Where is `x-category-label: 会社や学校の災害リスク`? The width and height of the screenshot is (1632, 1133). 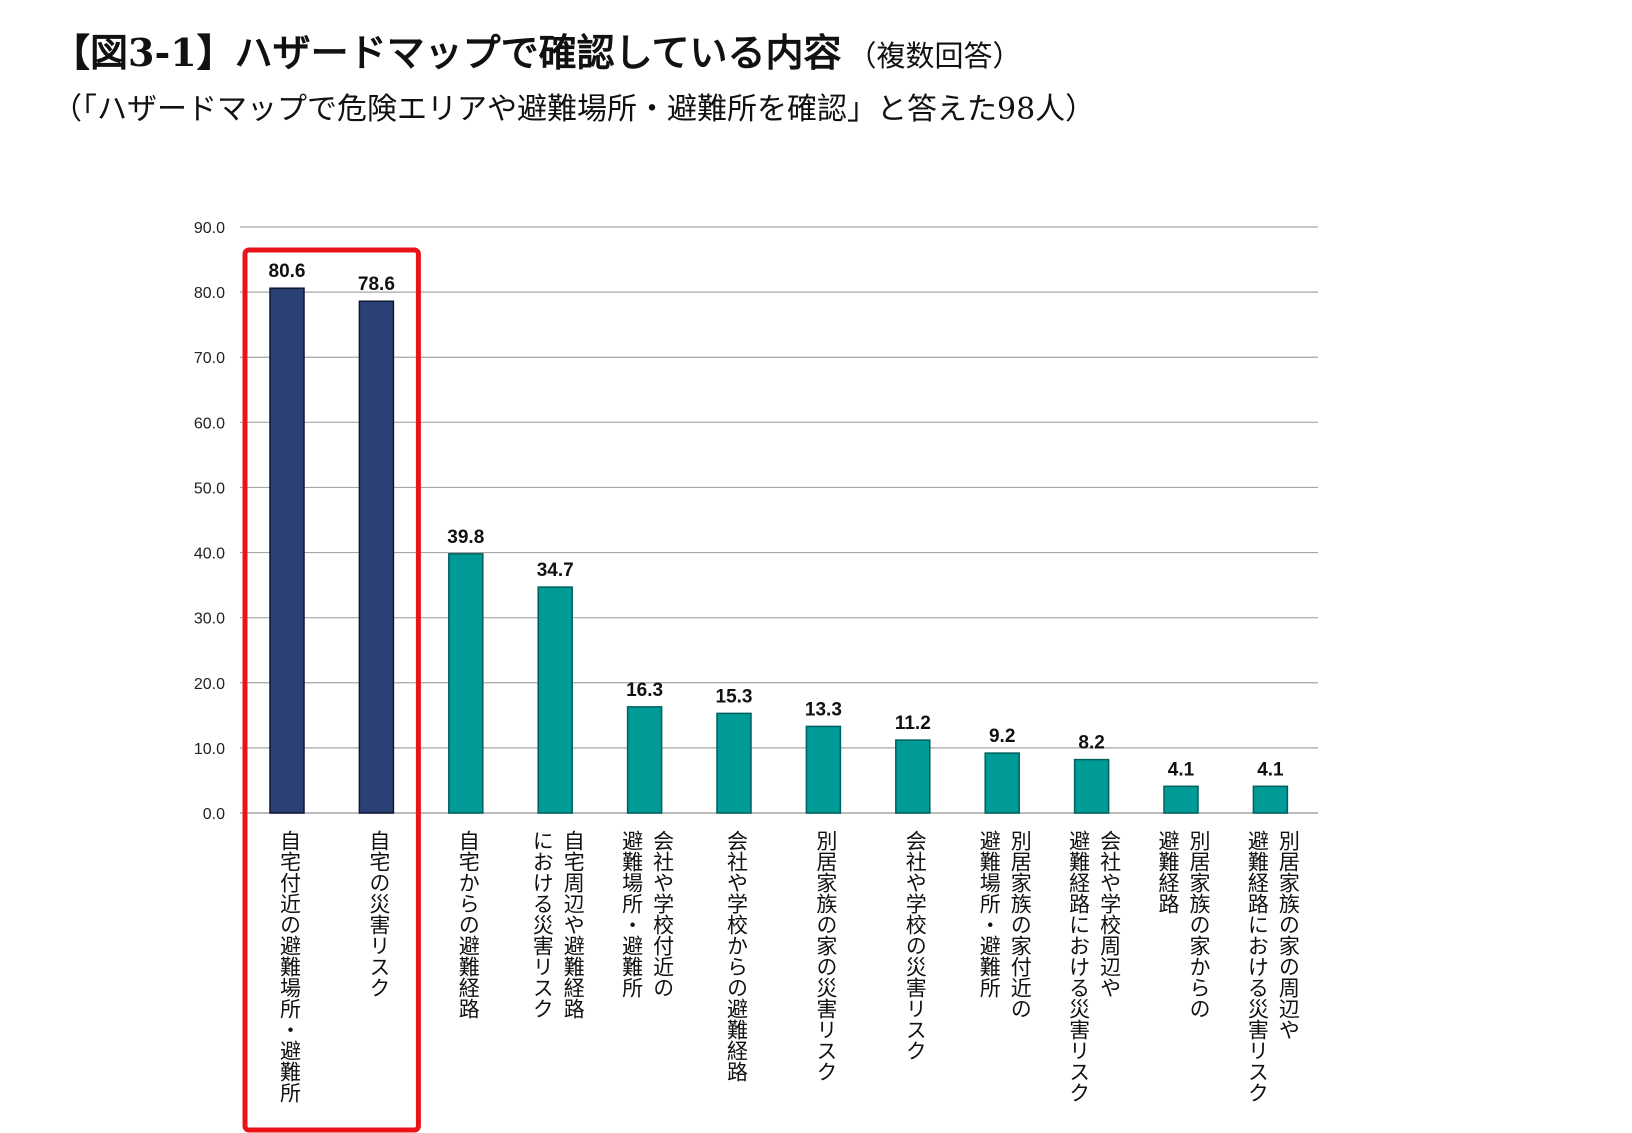 x-category-label: 会社や学校の災害リスク is located at coordinates (915, 945).